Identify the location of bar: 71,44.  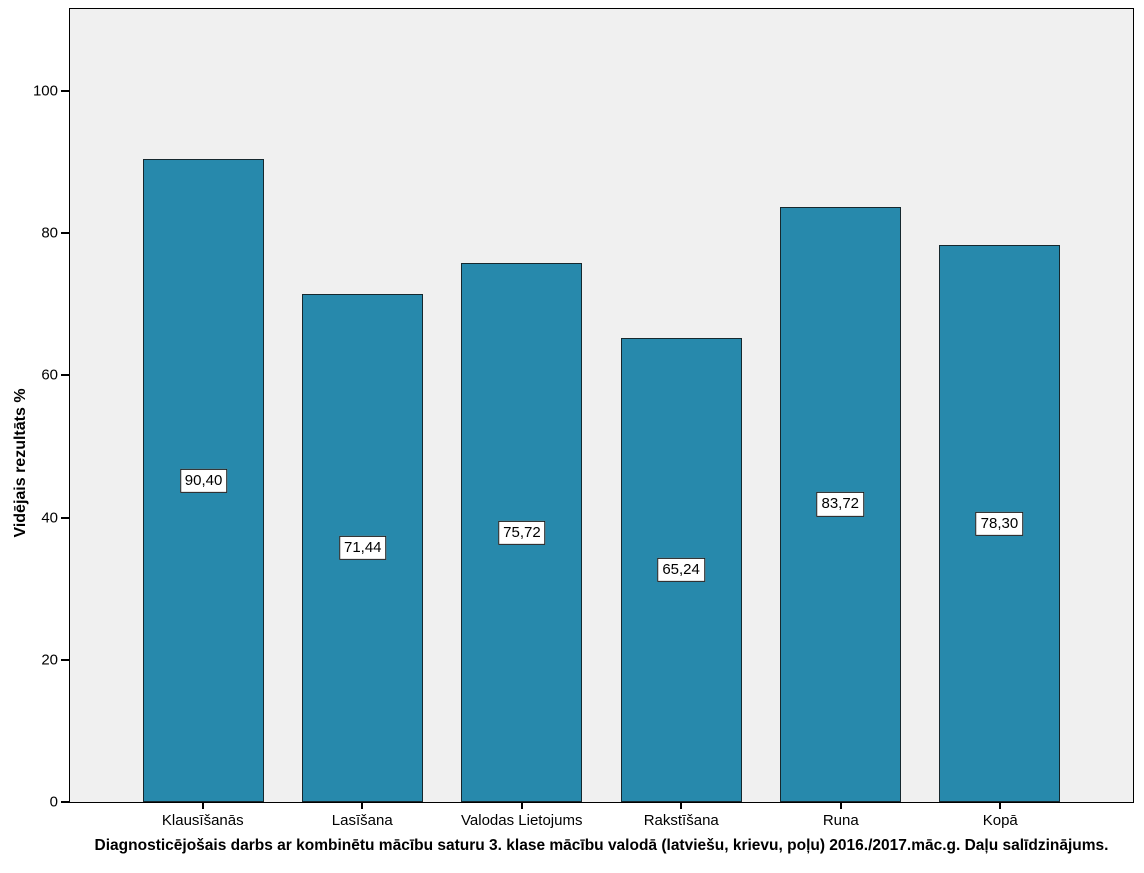
(363, 547).